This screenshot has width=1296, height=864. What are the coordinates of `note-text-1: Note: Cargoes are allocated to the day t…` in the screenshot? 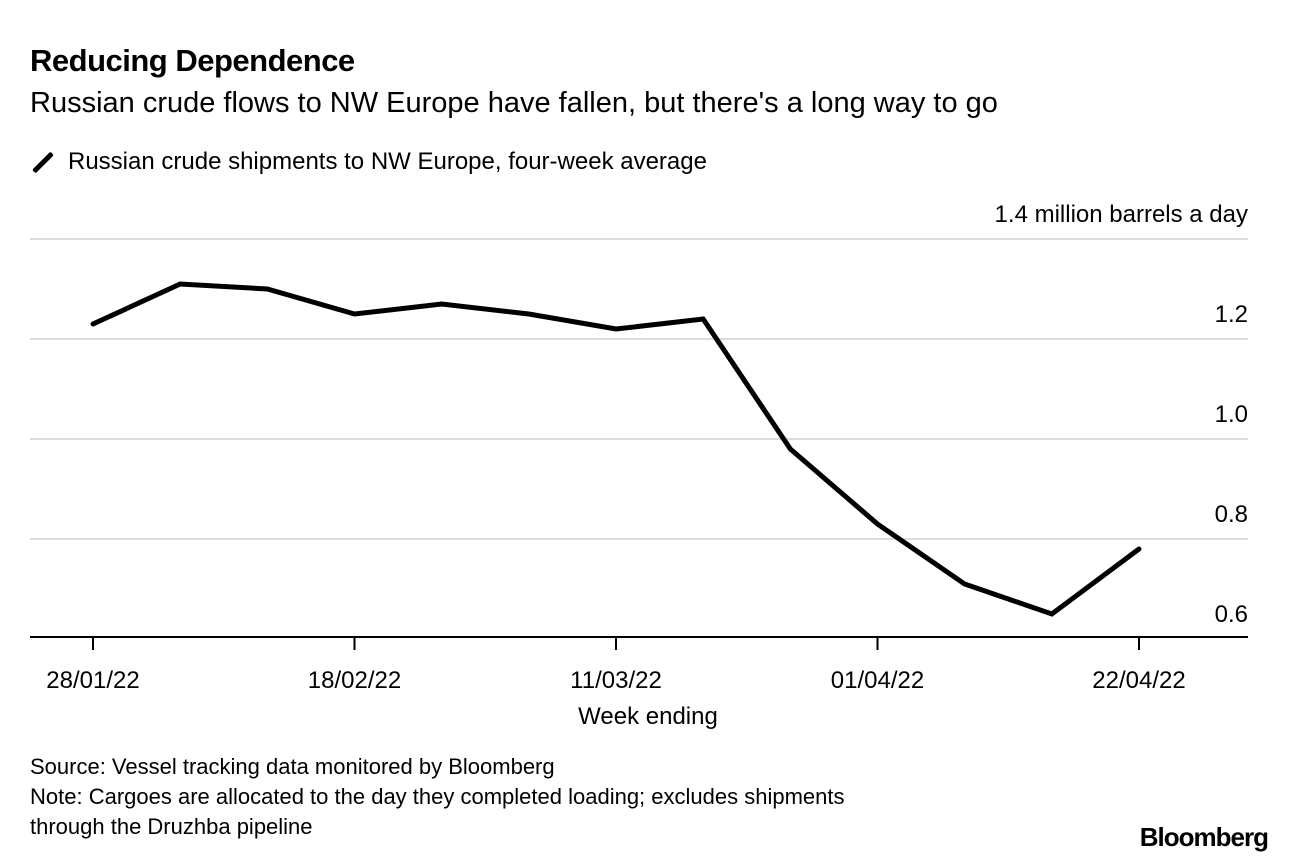 It's located at (437, 796).